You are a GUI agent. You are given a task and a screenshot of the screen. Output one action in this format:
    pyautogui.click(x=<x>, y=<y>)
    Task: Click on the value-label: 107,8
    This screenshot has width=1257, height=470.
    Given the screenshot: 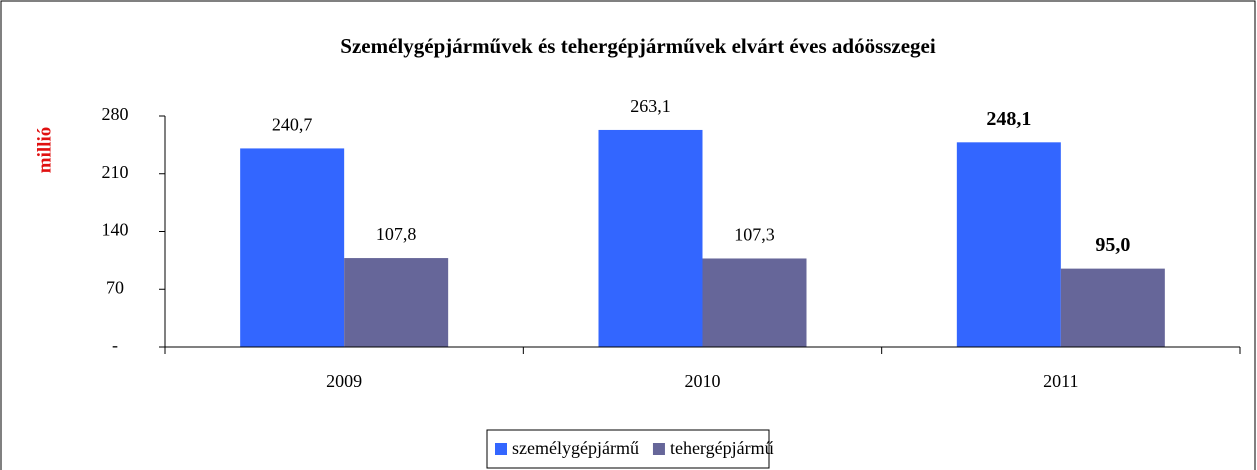 What is the action you would take?
    pyautogui.click(x=396, y=234)
    